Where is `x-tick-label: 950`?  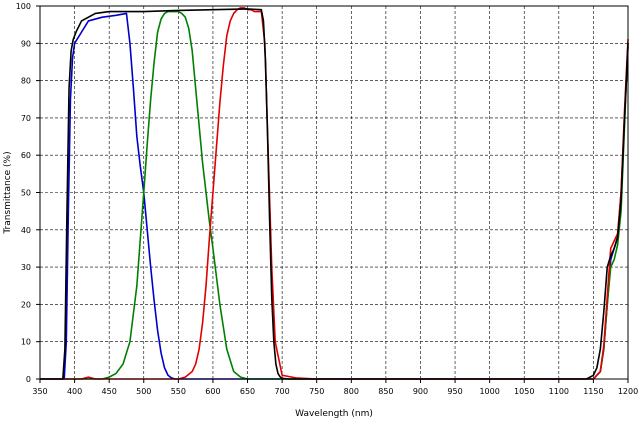 x-tick-label: 950 is located at coordinates (454, 391).